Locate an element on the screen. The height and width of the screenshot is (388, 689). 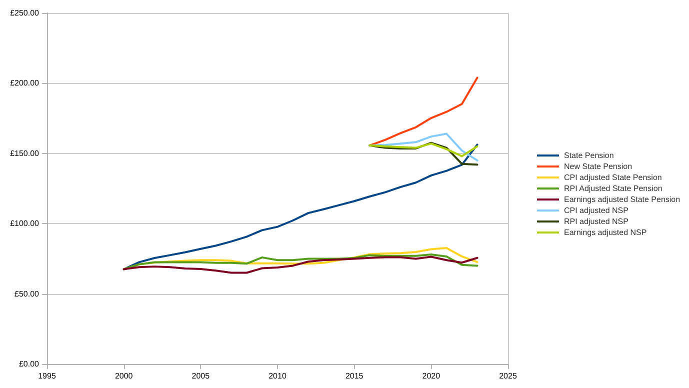
legend-label: RPI adjusted NSP is located at coordinates (596, 221).